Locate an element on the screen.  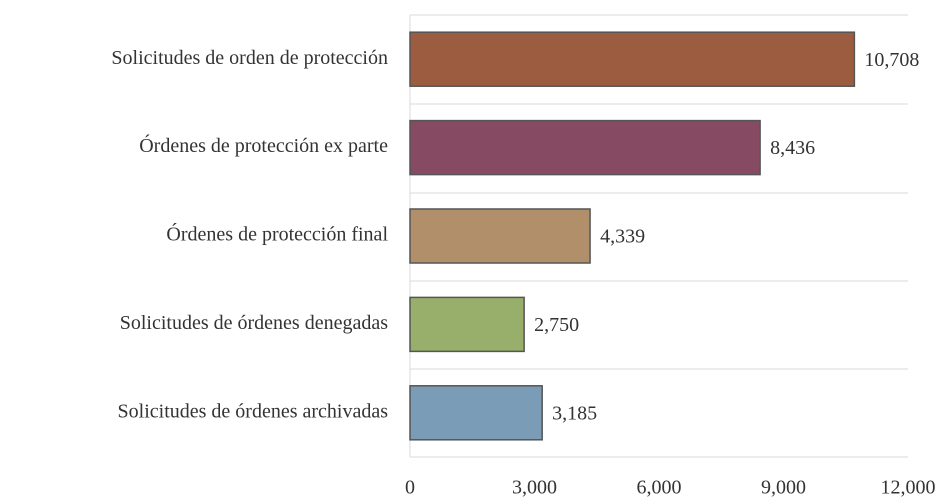
y-tick-label: Solicitudes de órdenes archivadas is located at coordinates (253, 411).